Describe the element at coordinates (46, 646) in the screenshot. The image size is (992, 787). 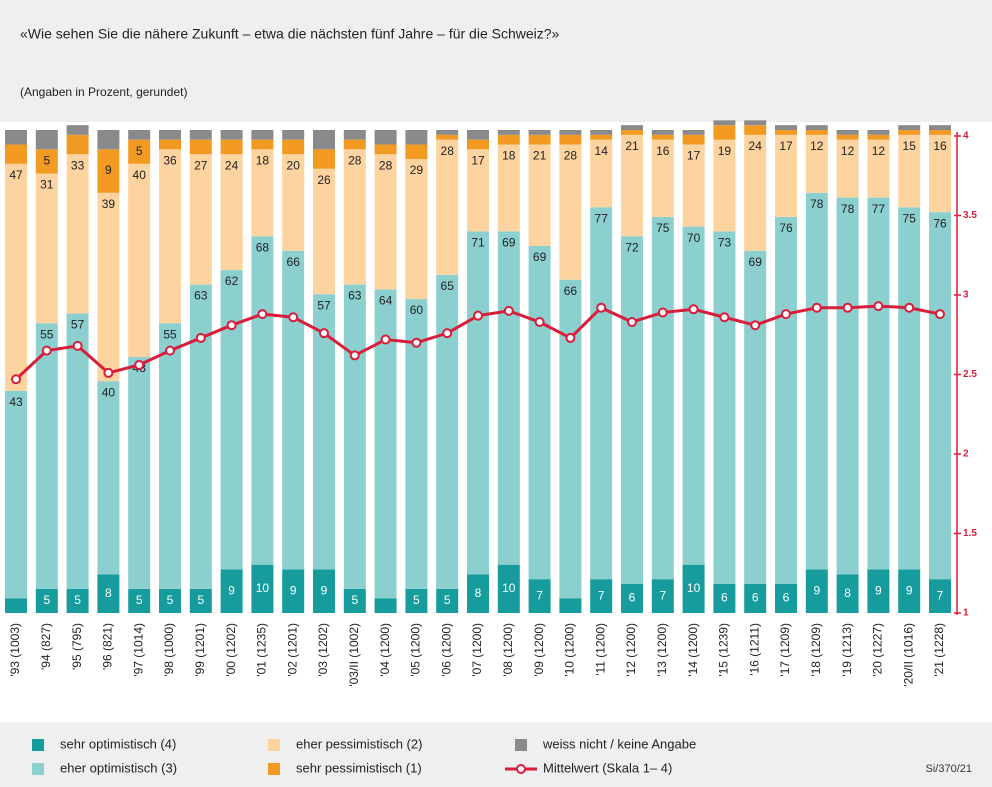
I see `x-tick-label: '94 (827)` at that location.